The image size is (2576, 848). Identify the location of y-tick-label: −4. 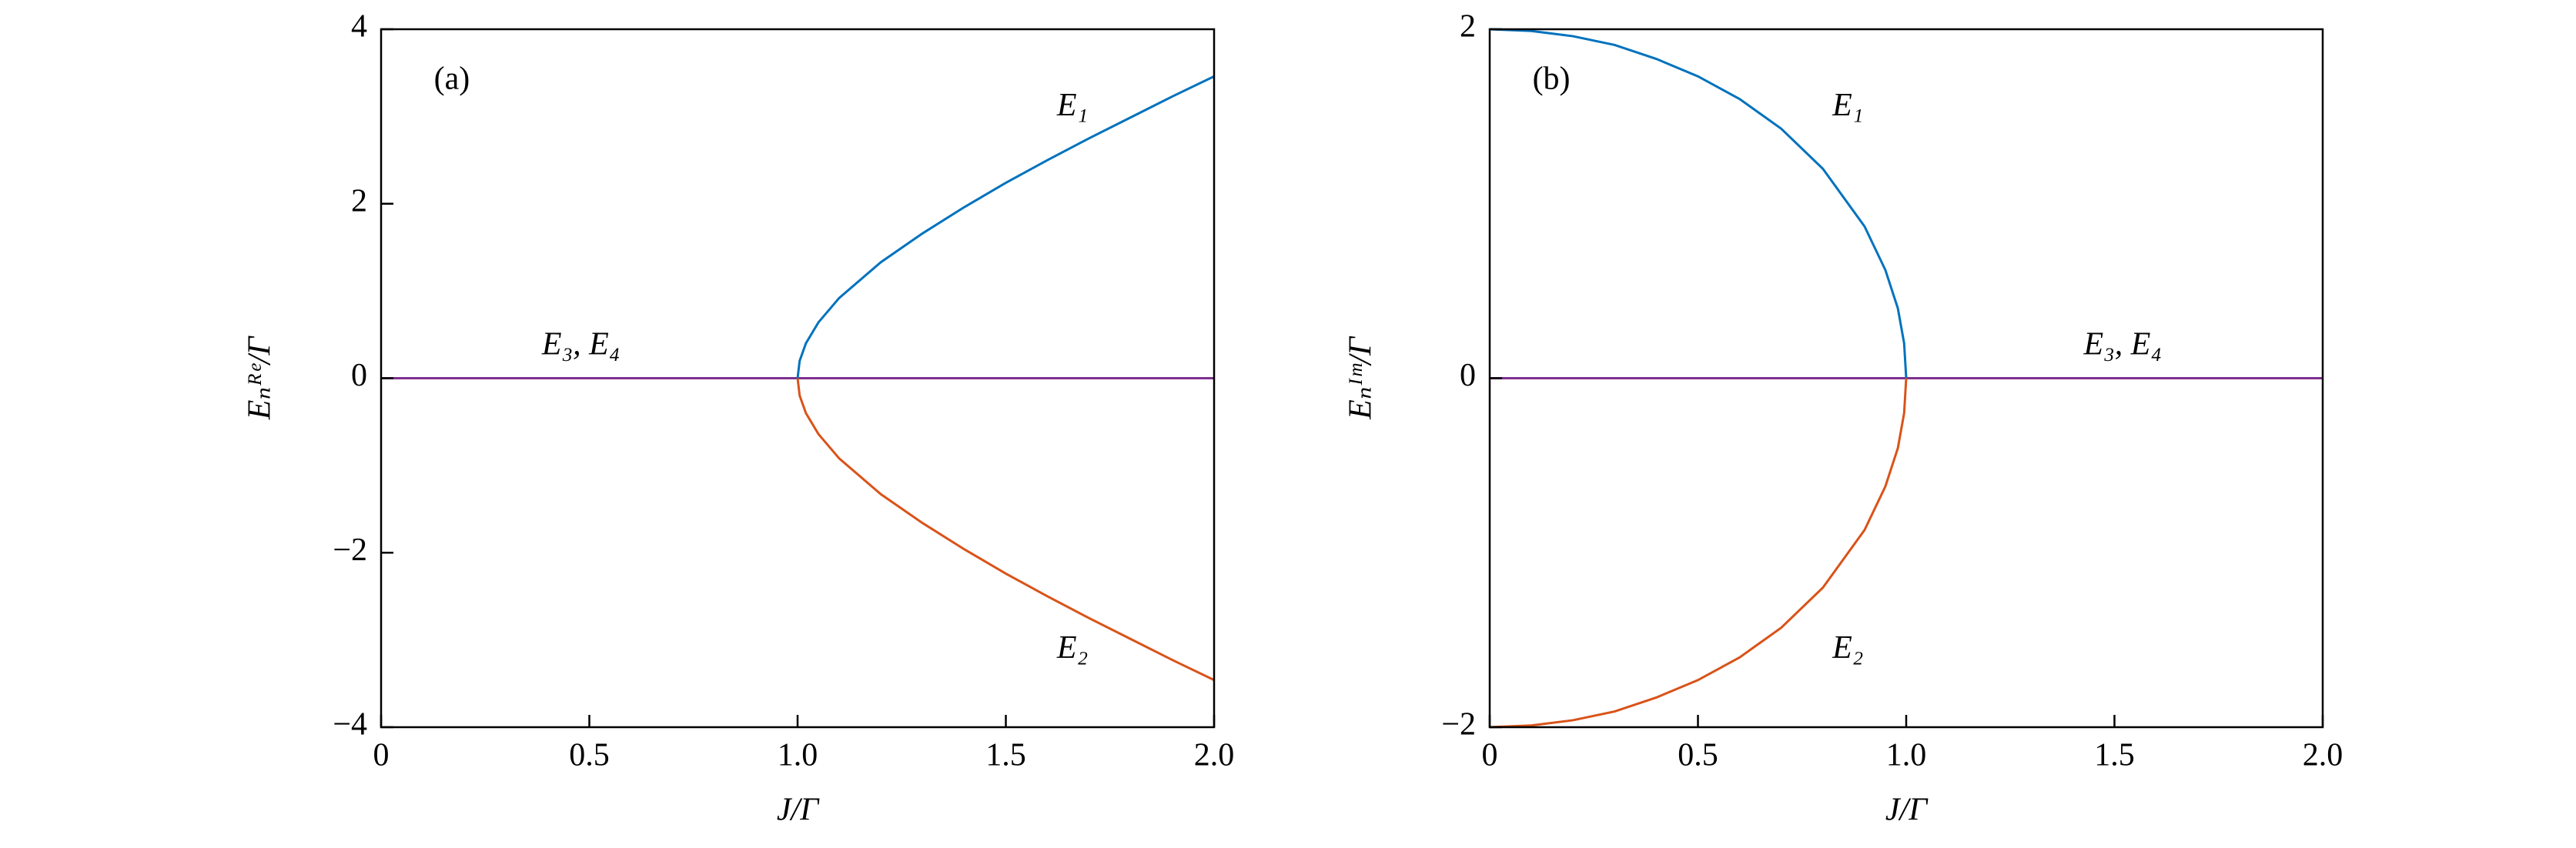
(350, 725).